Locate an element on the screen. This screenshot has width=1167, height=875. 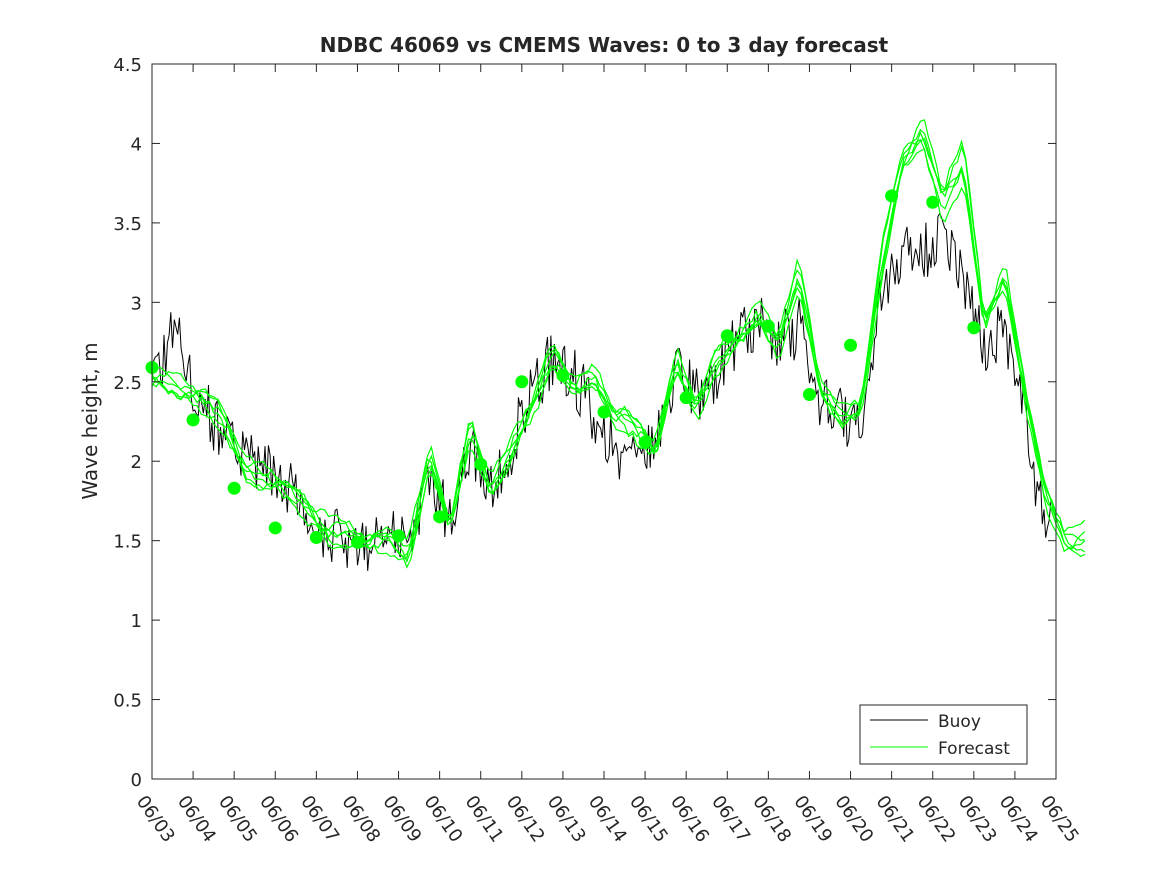
y-tick-label: 2 is located at coordinates (136, 462).